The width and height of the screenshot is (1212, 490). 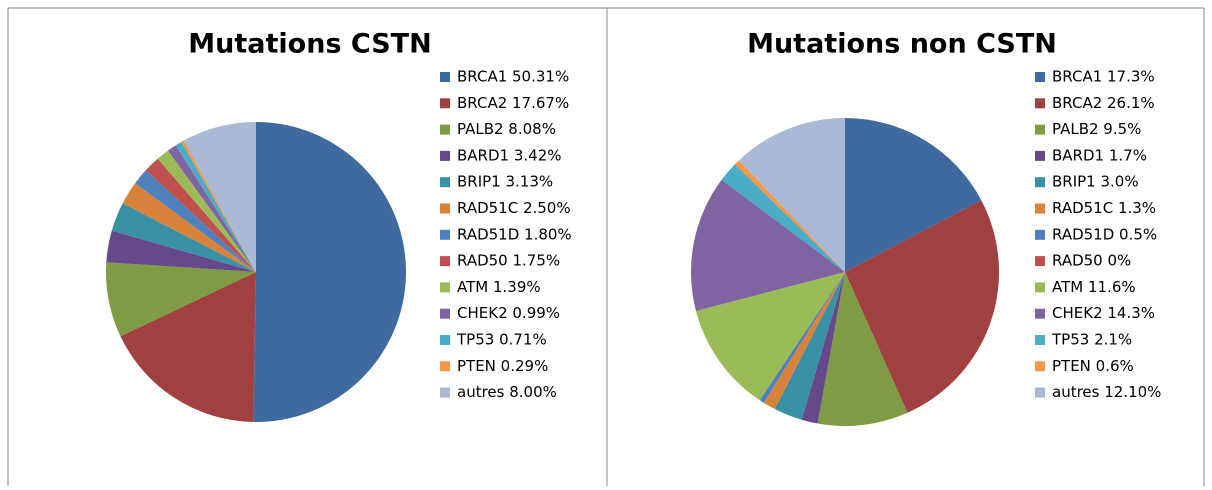 What do you see at coordinates (1093, 366) in the screenshot?
I see `legend-label: PTEN 0.6%` at bounding box center [1093, 366].